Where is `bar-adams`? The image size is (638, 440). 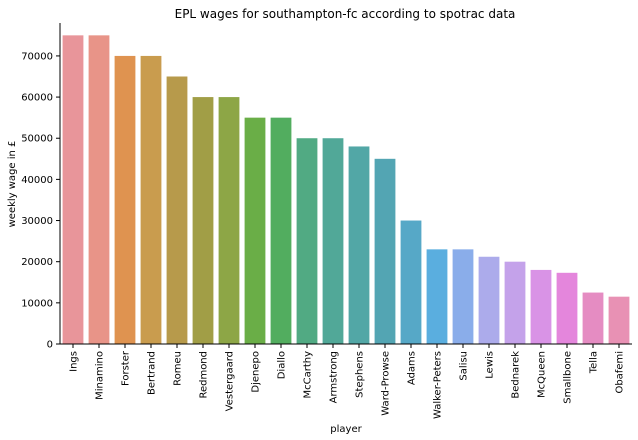 bar-adams is located at coordinates (411, 282).